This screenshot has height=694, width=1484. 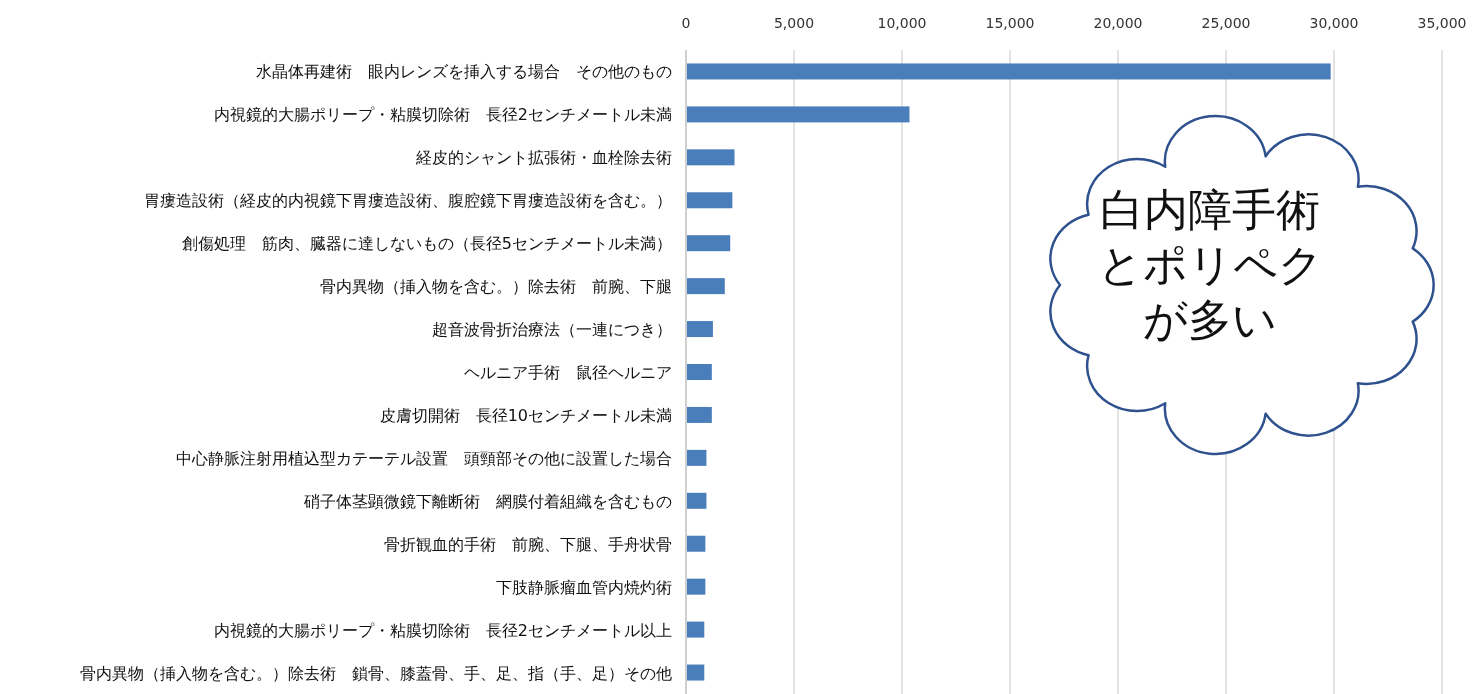 I want to click on y-tick-label: 超音波骨折治療法（一連につき）, so click(x=552, y=330).